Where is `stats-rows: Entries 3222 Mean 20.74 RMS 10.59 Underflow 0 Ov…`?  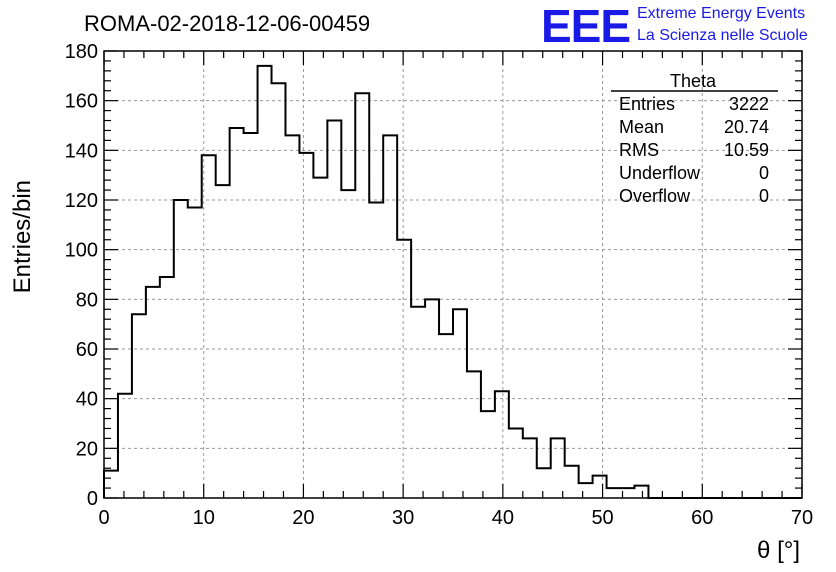 stats-rows: Entries 3222 Mean 20.74 RMS 10.59 Underflow 0 Ov… is located at coordinates (694, 150).